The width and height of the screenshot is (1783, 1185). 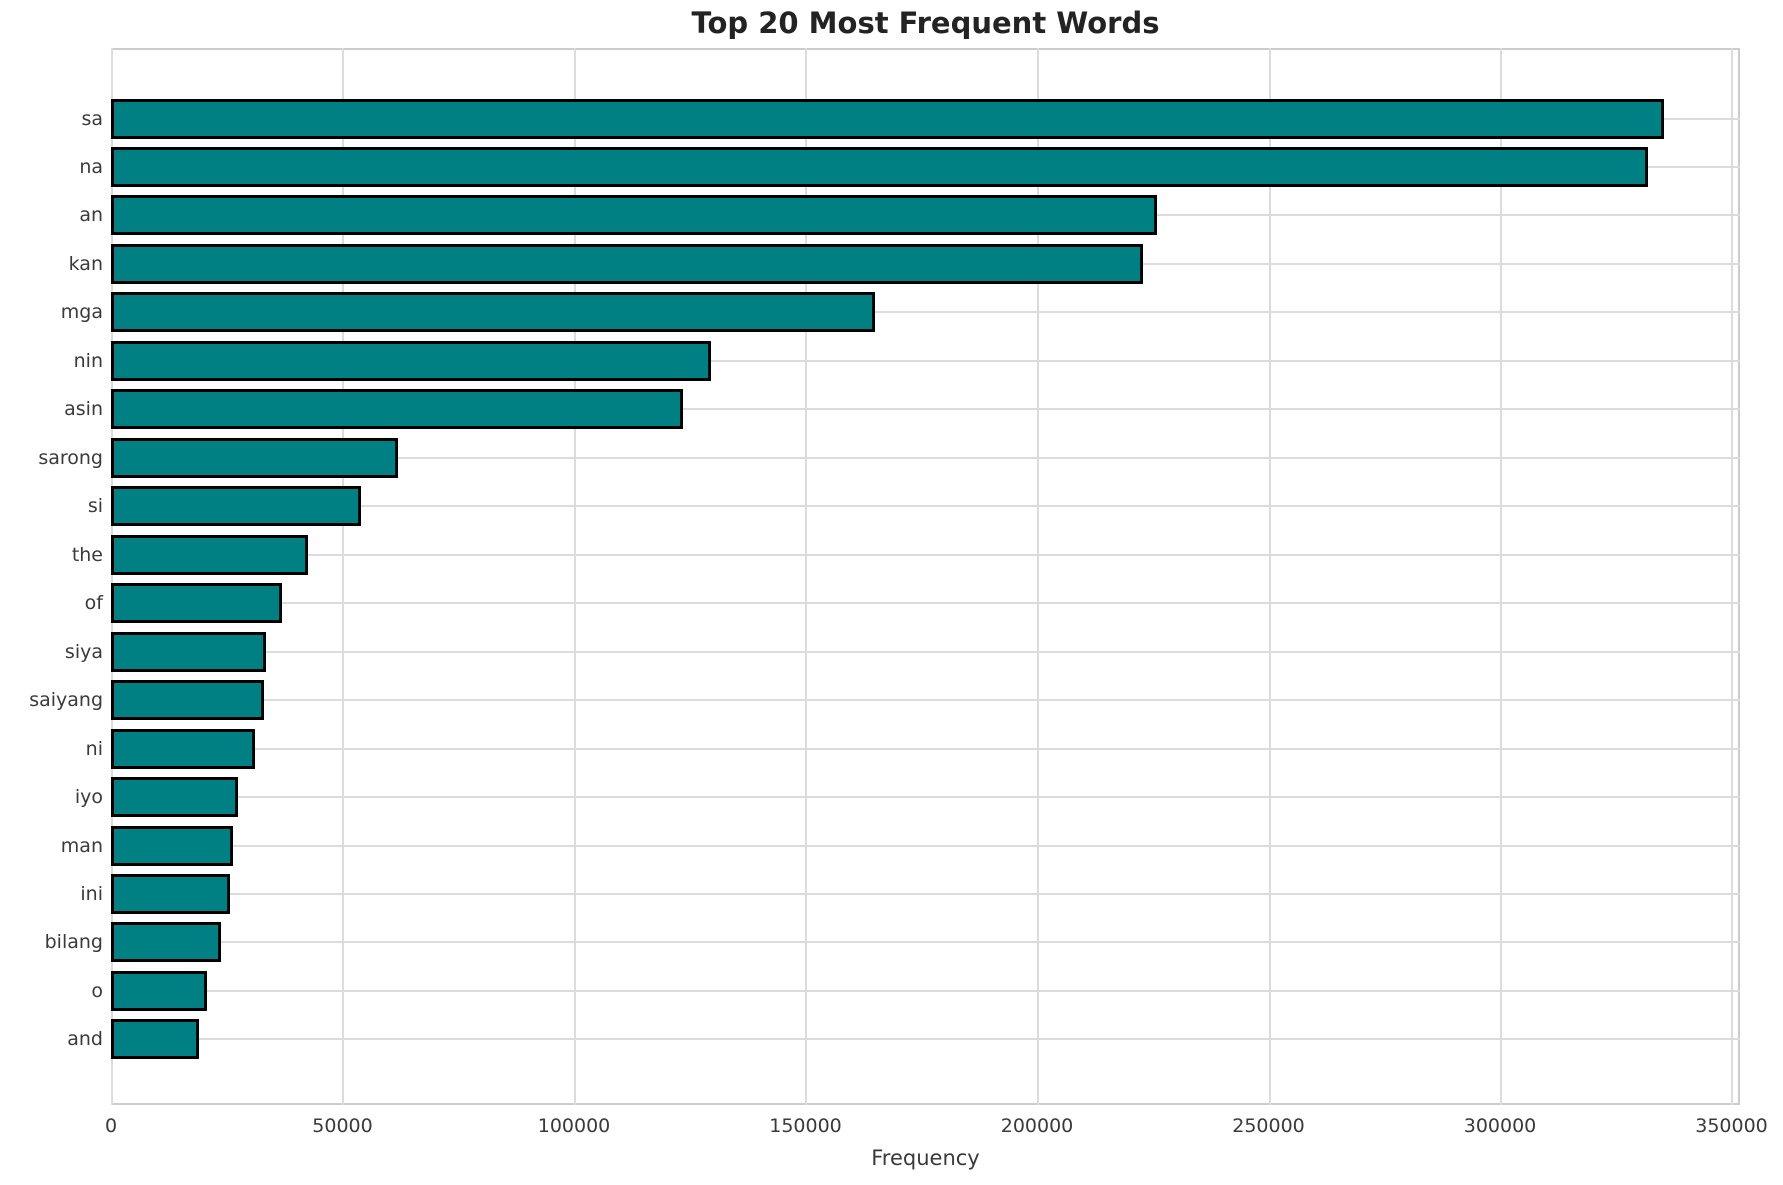 I want to click on bar-na, so click(x=879, y=166).